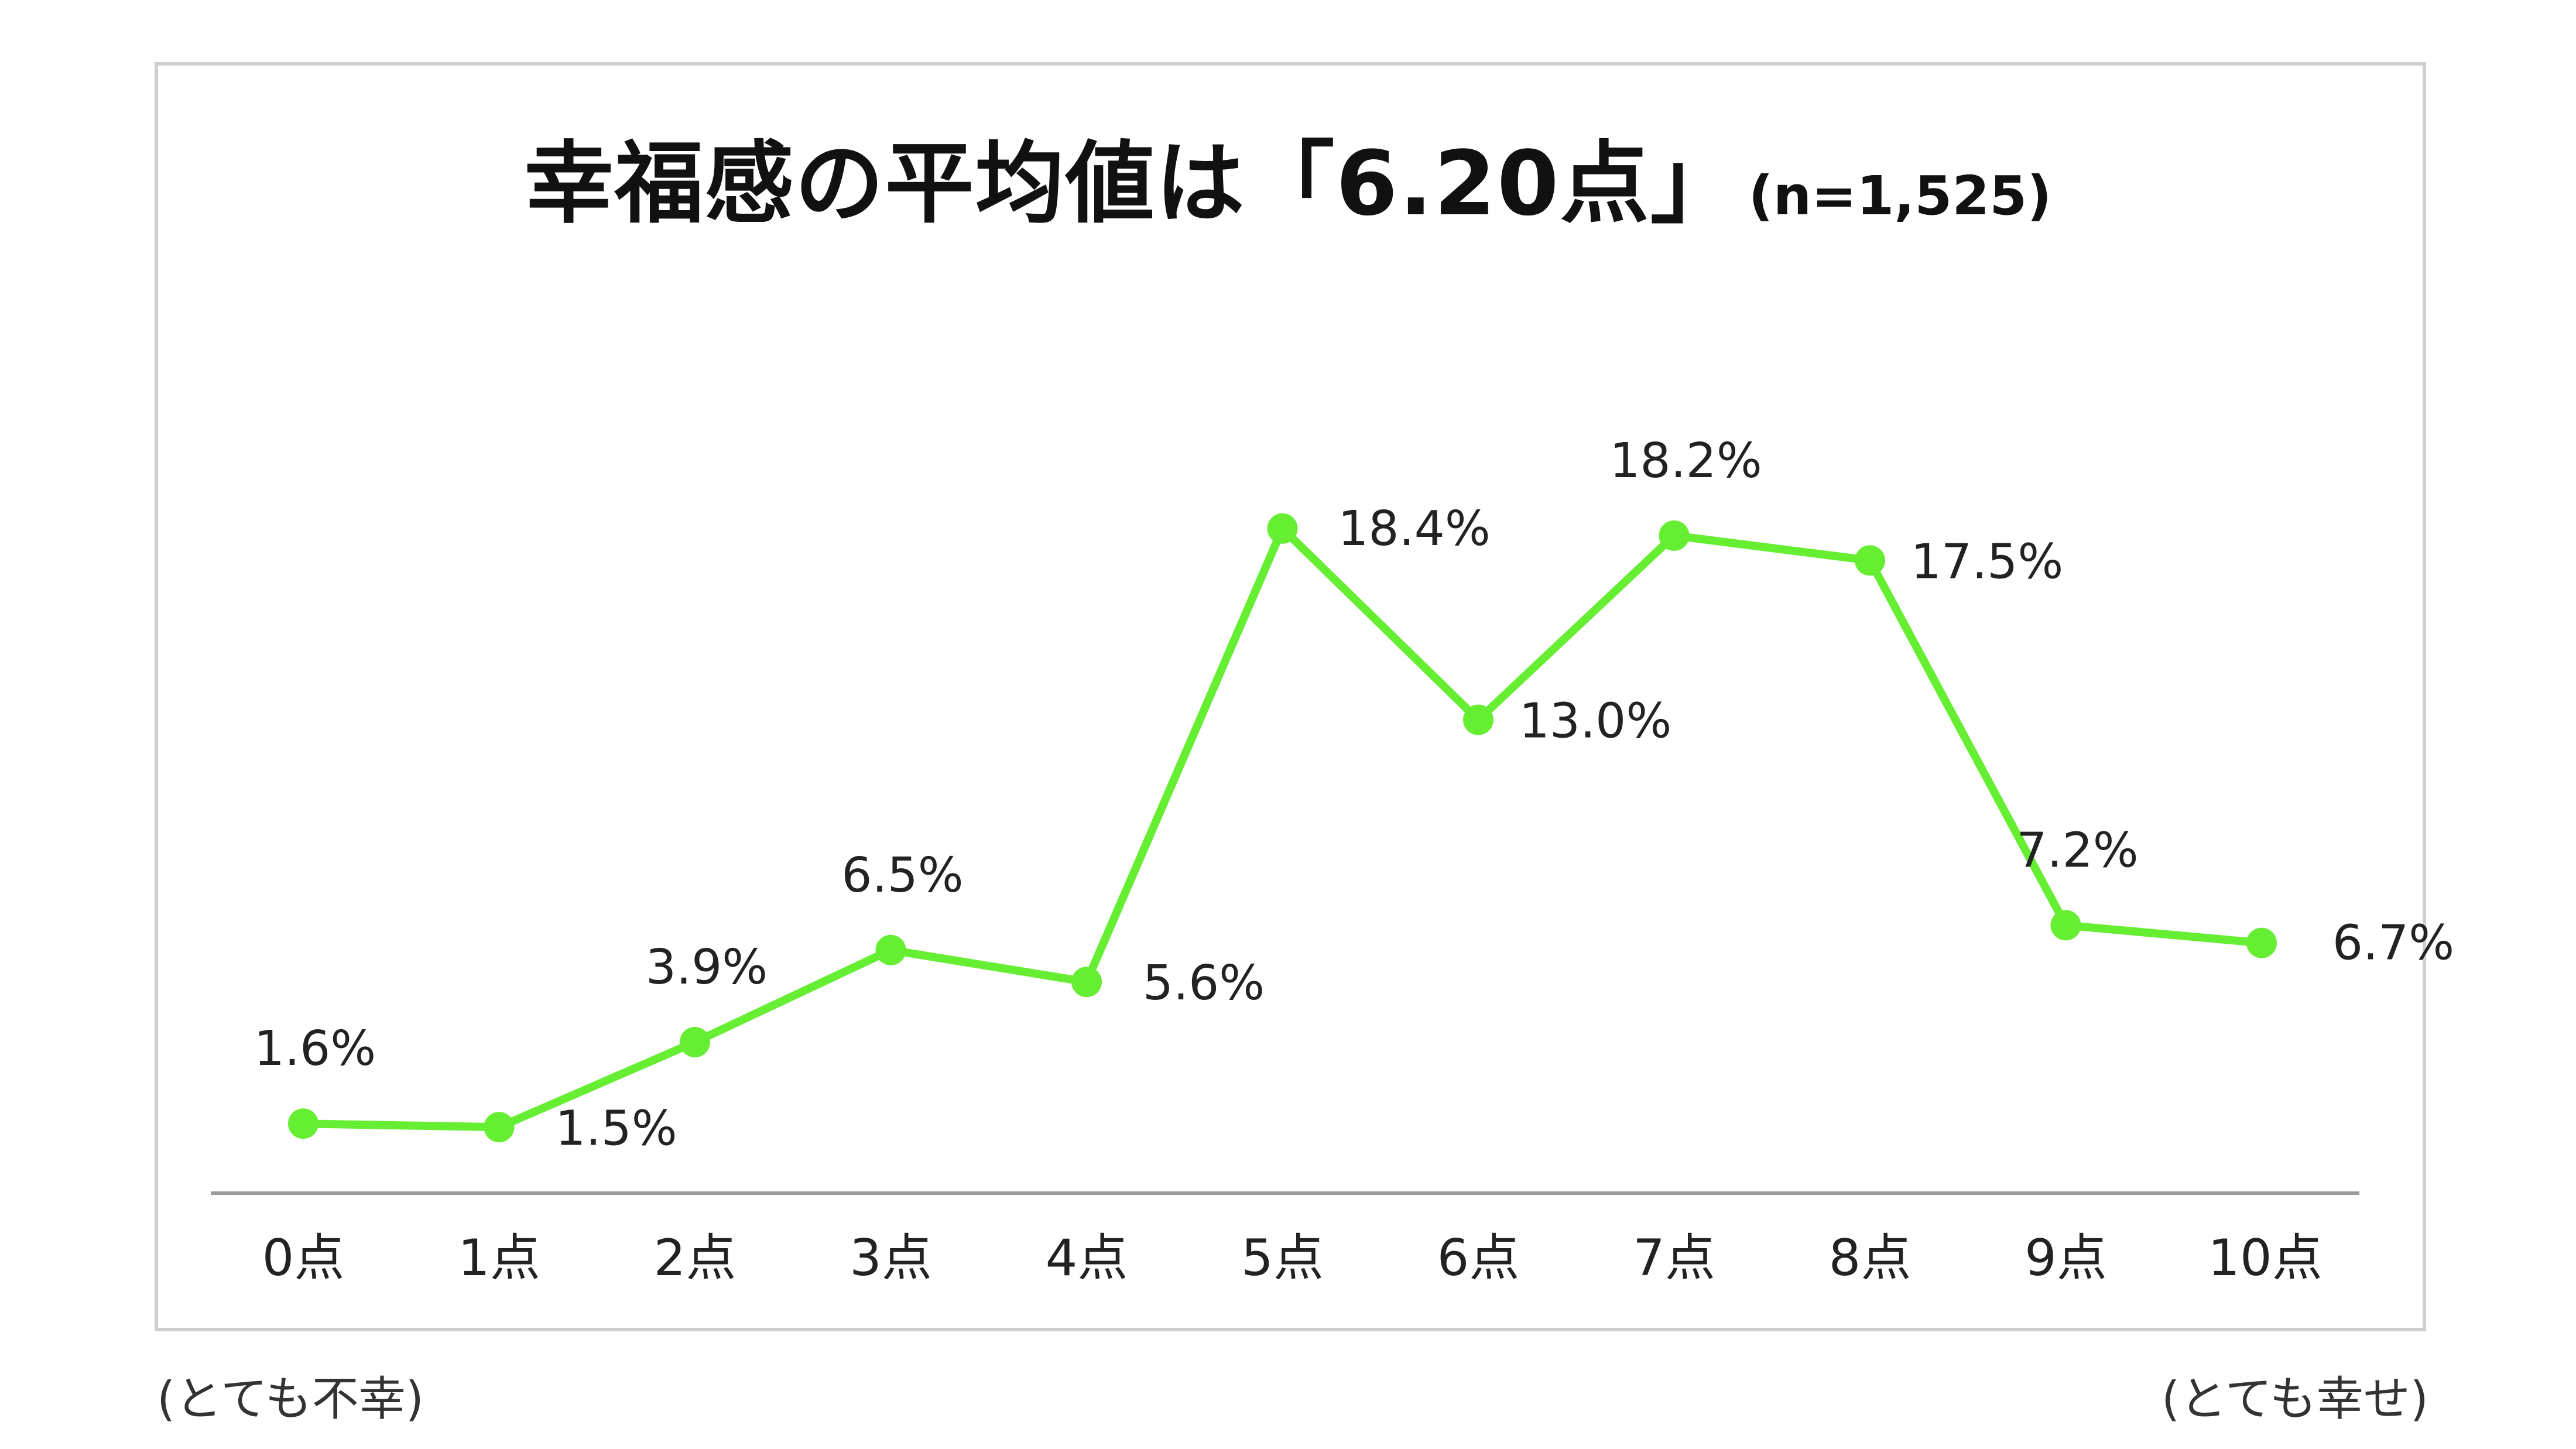  Describe the element at coordinates (290, 1399) in the screenshot. I see `scale-note-left: (とても不幸)` at that location.